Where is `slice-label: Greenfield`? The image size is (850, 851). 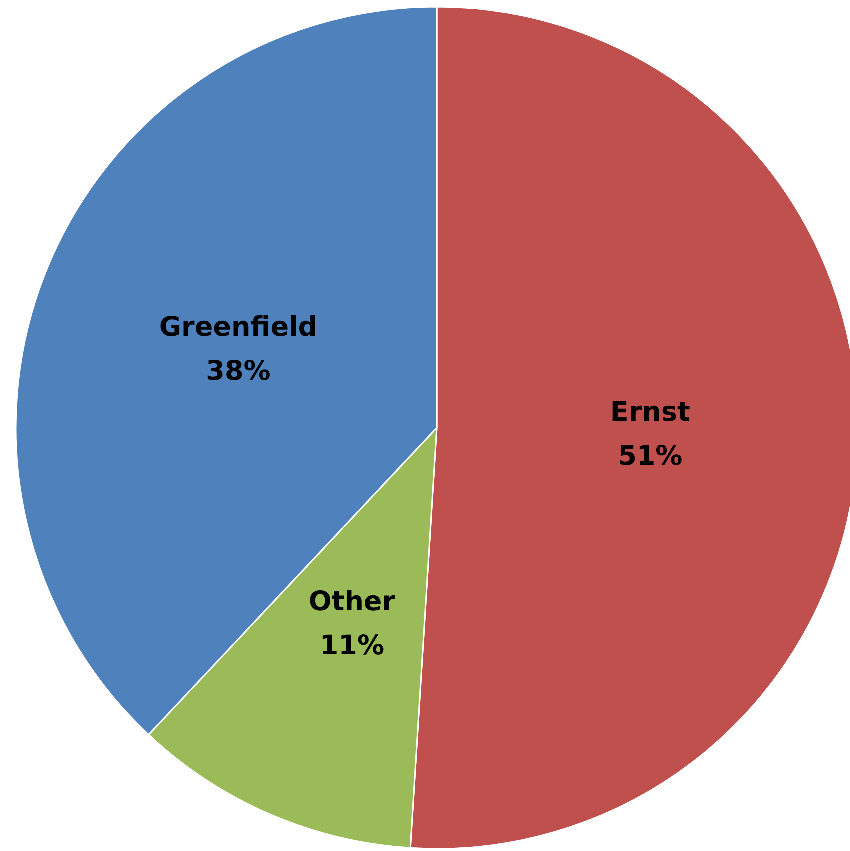 slice-label: Greenfield is located at coordinates (238, 327).